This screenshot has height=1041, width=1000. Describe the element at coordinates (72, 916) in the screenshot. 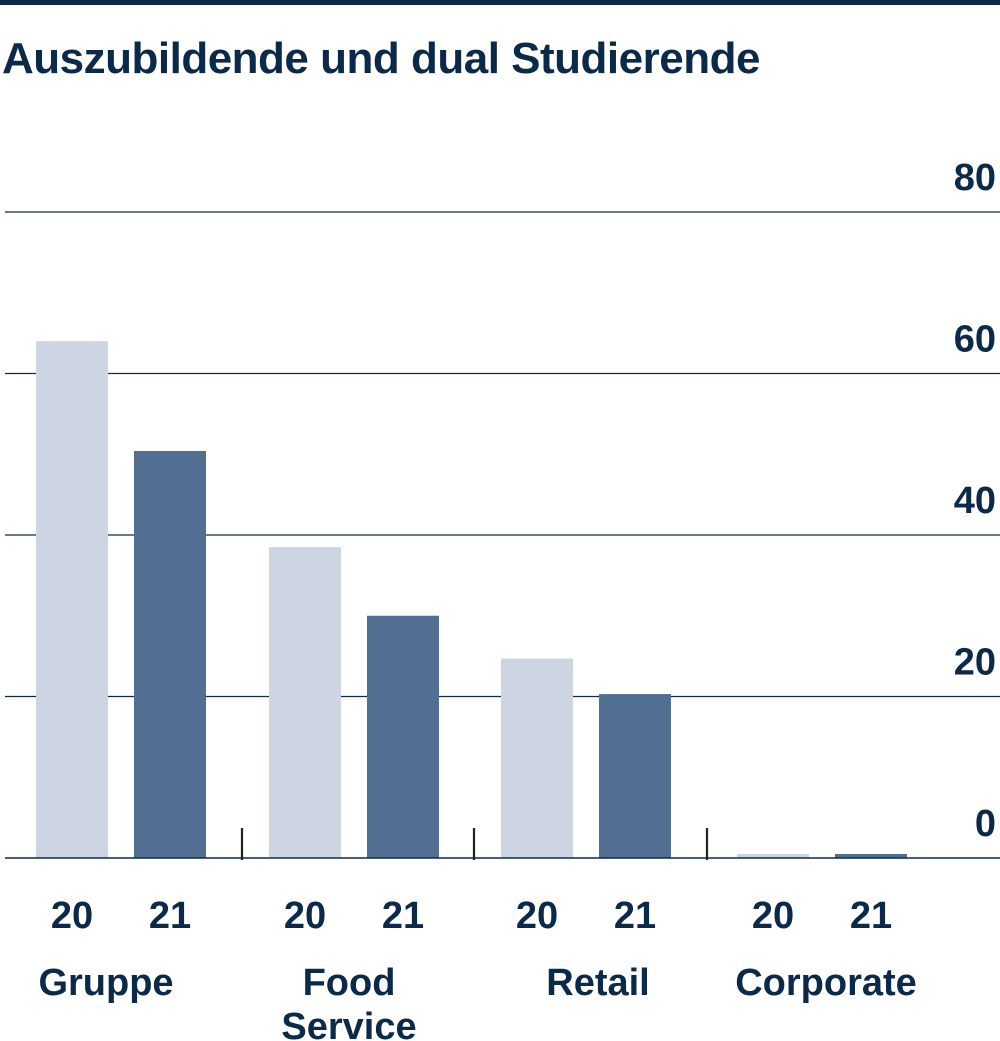

I see `year-label-gruppe-20: 20` at that location.